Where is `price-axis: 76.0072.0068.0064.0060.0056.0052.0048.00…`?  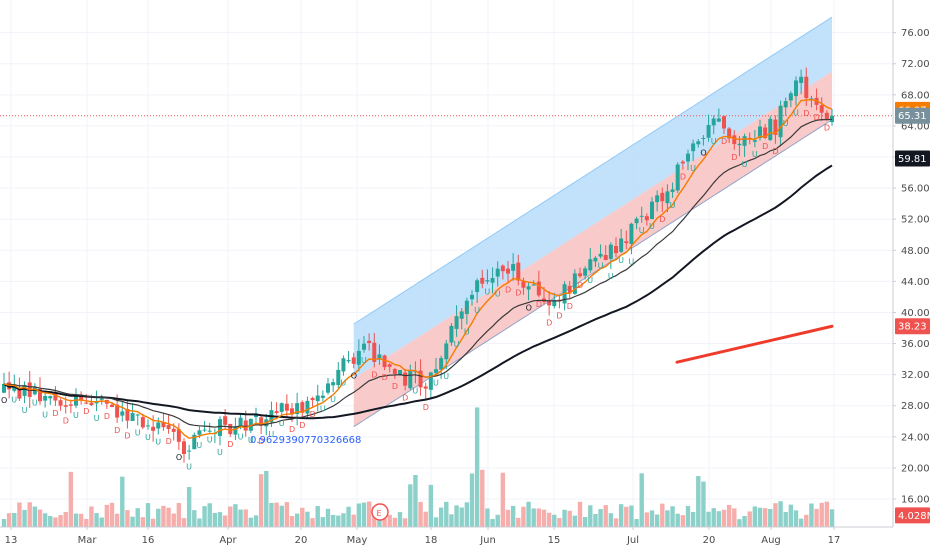 price-axis: 76.0072.0068.0064.0060.0056.0052.0048.00… is located at coordinates (912, 263).